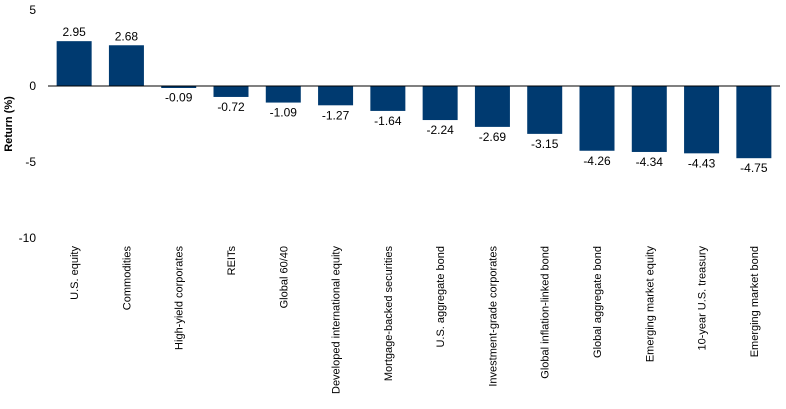 The width and height of the screenshot is (786, 409). Describe the element at coordinates (127, 278) in the screenshot. I see `category-label: Commodities` at that location.